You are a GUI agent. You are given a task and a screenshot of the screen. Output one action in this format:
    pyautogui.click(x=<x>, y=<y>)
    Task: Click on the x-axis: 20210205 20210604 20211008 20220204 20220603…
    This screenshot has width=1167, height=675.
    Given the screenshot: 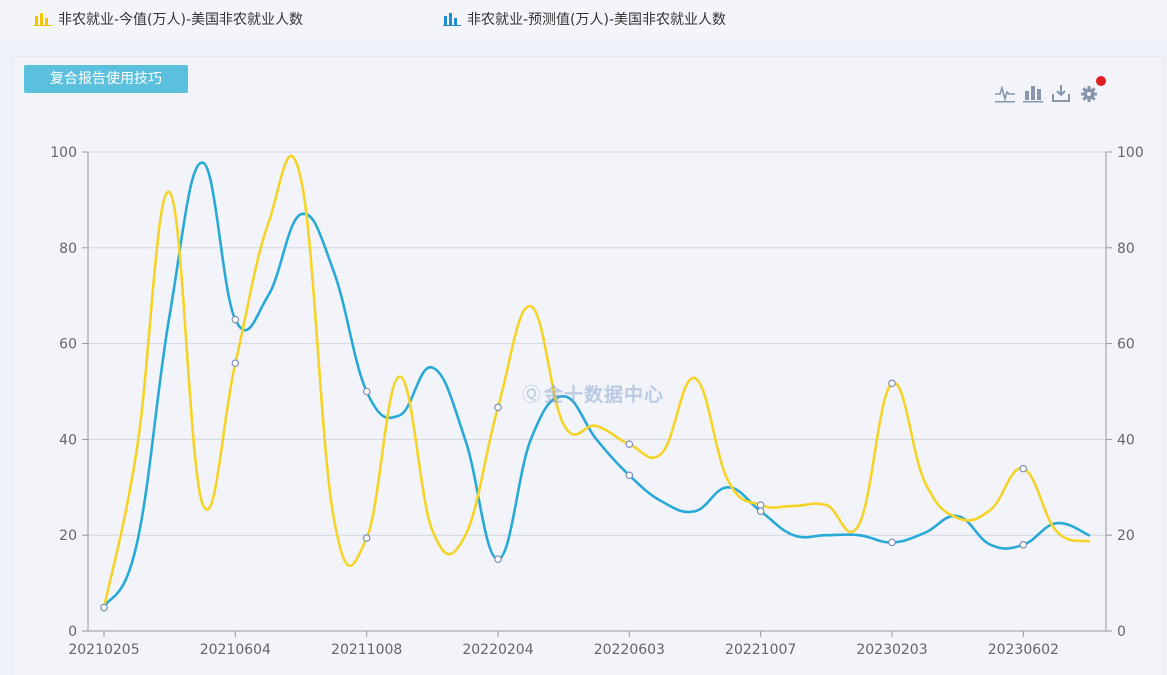 What is the action you would take?
    pyautogui.click(x=587, y=644)
    